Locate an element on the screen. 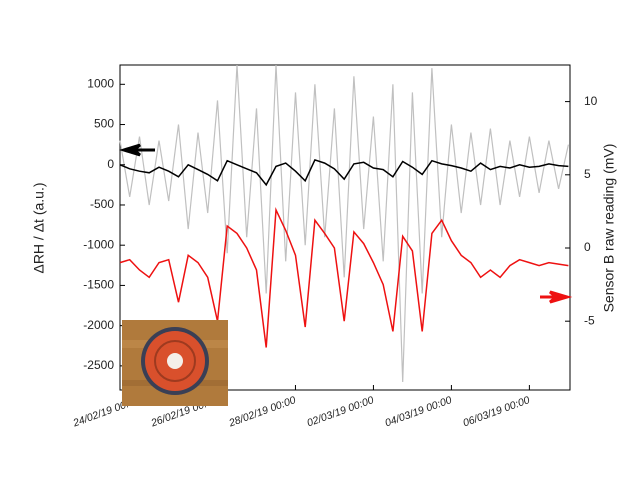 This screenshot has width=631, height=481. y-tick-label: -500 is located at coordinates (102, 204).